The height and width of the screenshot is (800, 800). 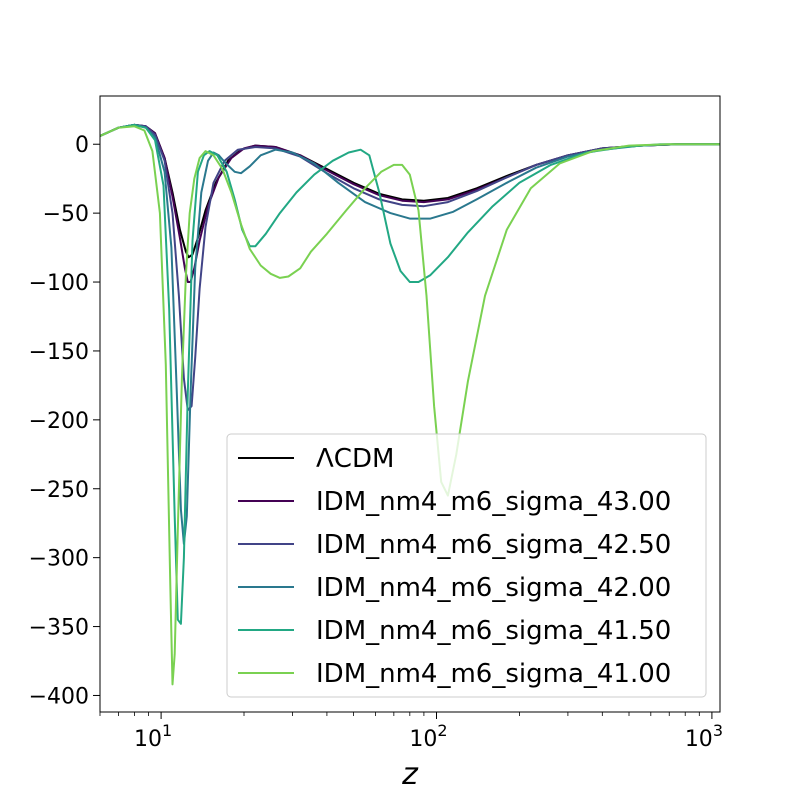 I want to click on x-tick-label-0: 10¹, so click(x=153, y=736).